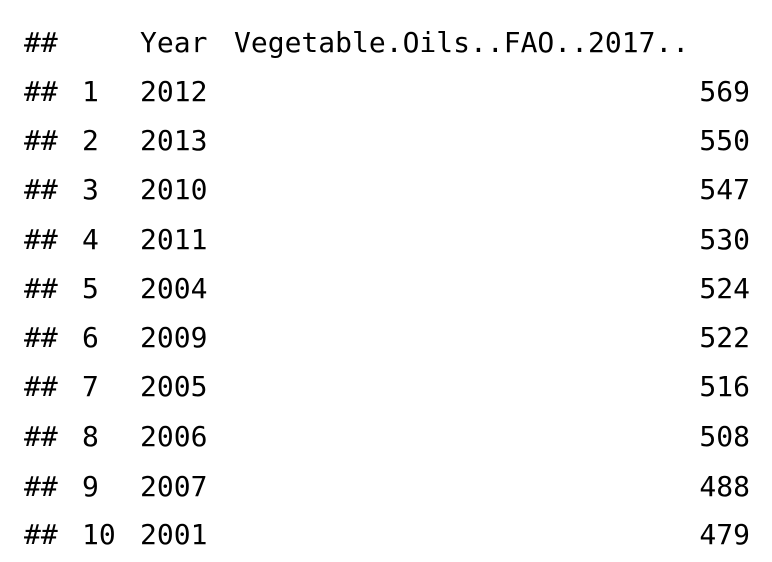 This screenshot has height=562, width=772. I want to click on row-number: 7, so click(90, 386).